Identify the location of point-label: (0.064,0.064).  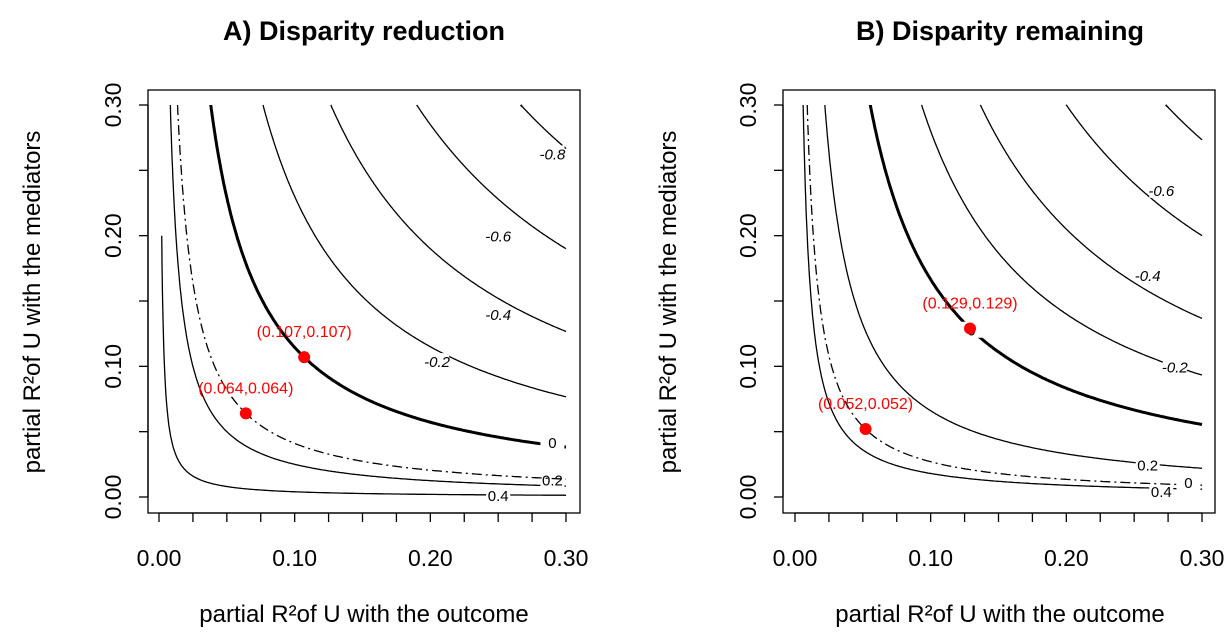
(245, 388).